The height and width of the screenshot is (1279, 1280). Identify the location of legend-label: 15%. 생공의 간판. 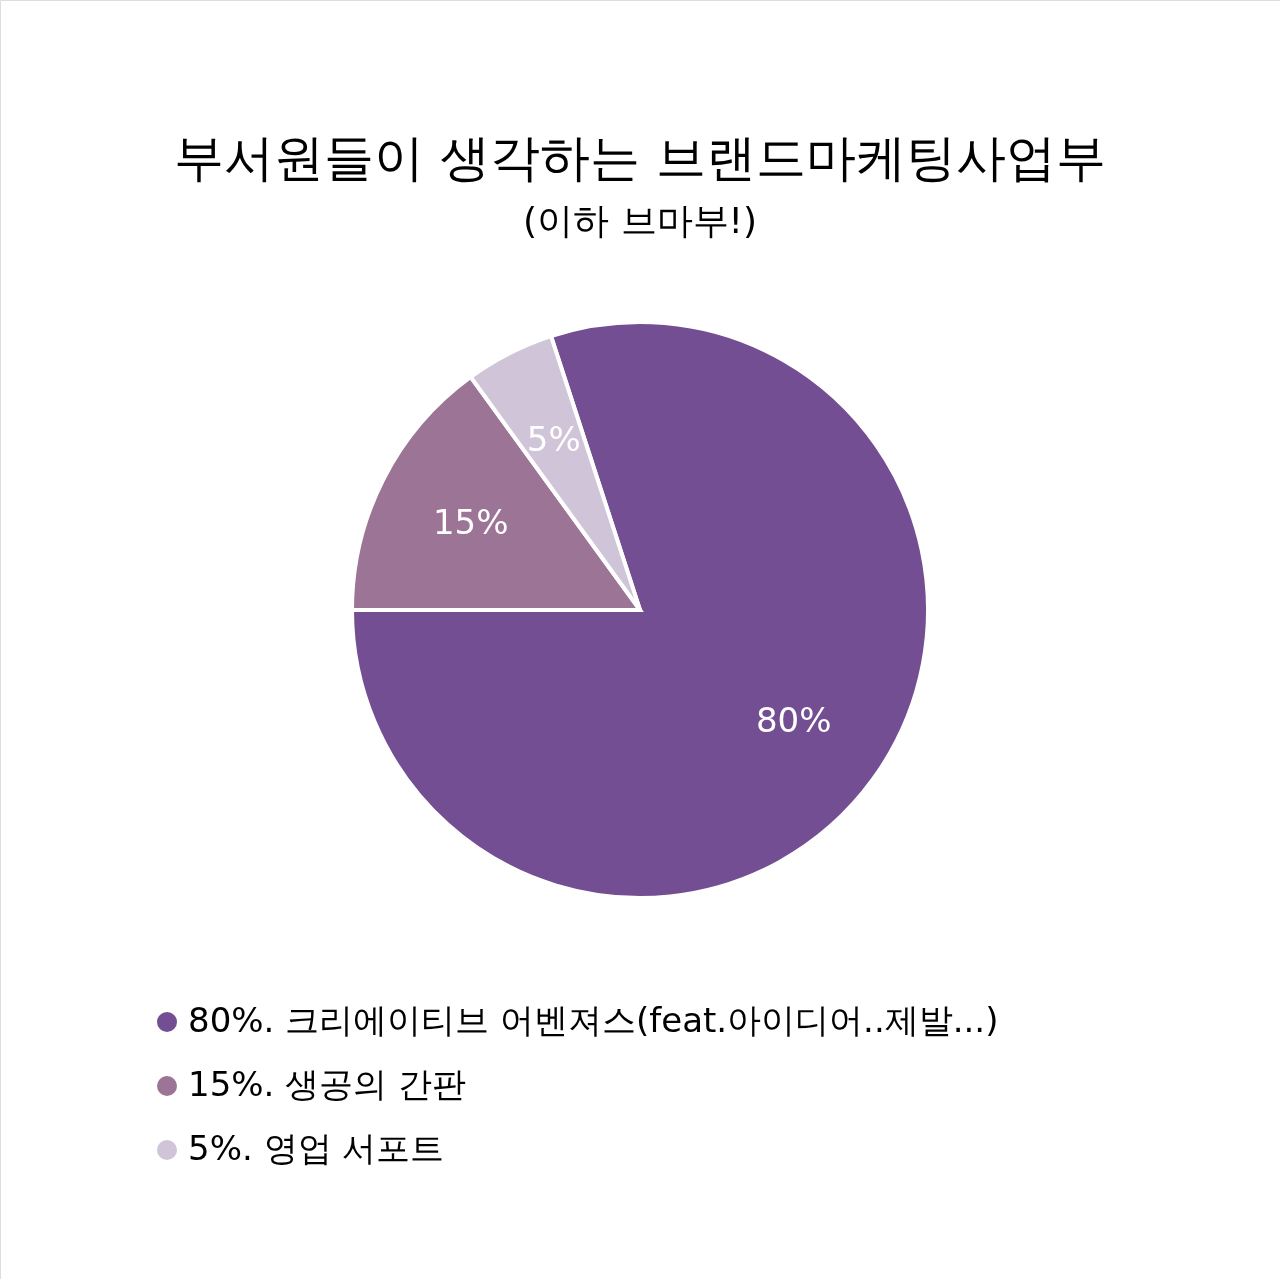
(327, 1084).